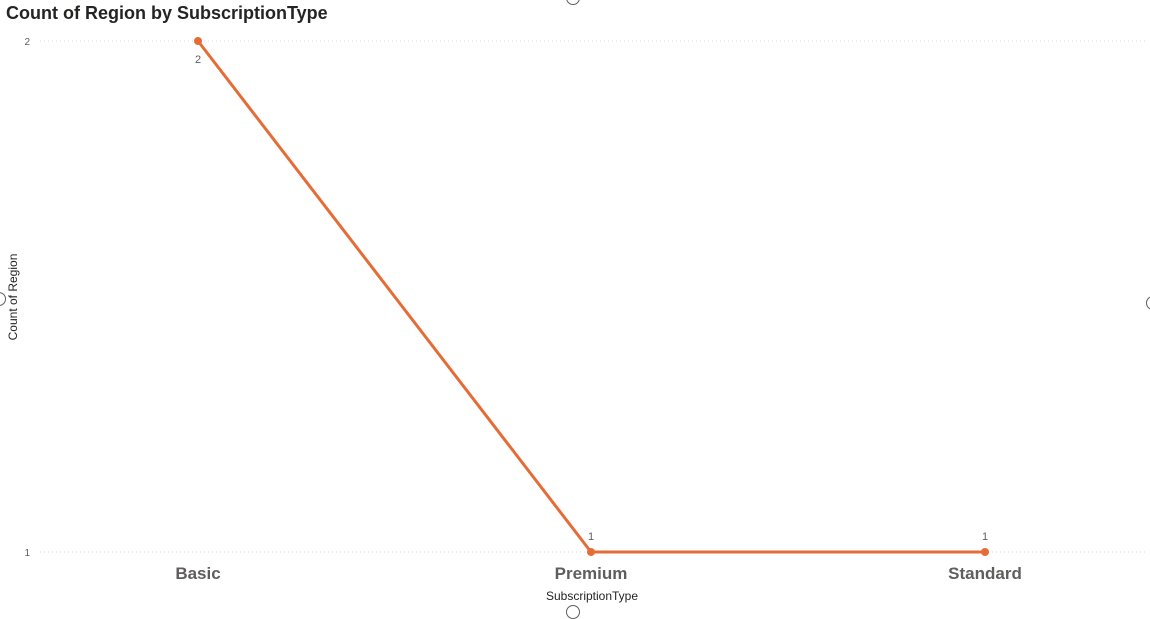  What do you see at coordinates (27, 553) in the screenshot?
I see `y-tick-label: 1` at bounding box center [27, 553].